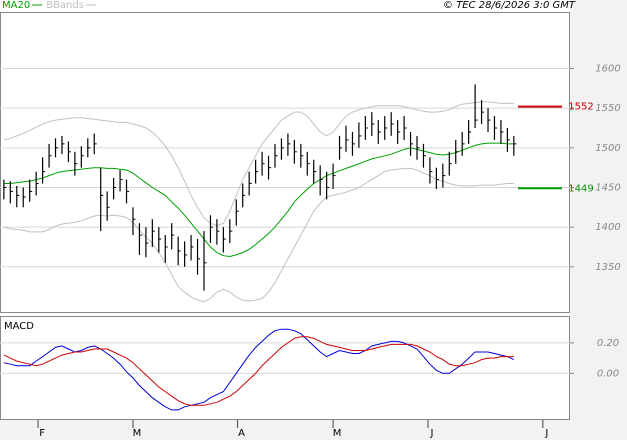  Describe the element at coordinates (607, 69) in the screenshot. I see `y-tick-label: 1600` at that location.